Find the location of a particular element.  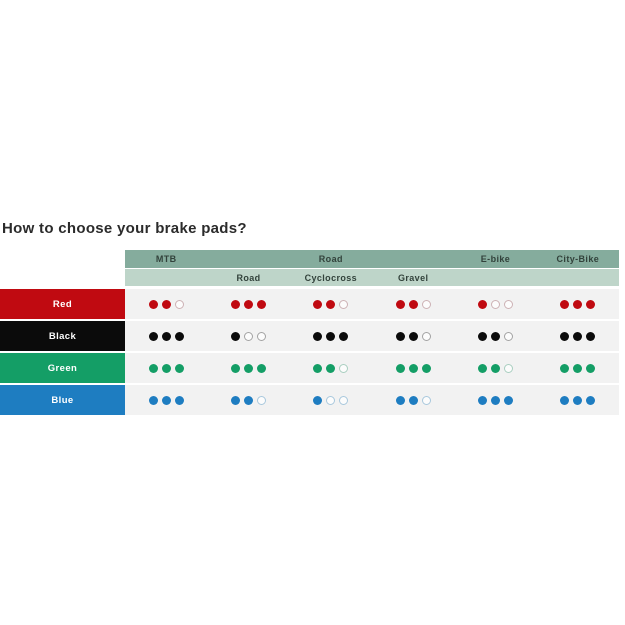

row-label-red: Red is located at coordinates (62, 304).